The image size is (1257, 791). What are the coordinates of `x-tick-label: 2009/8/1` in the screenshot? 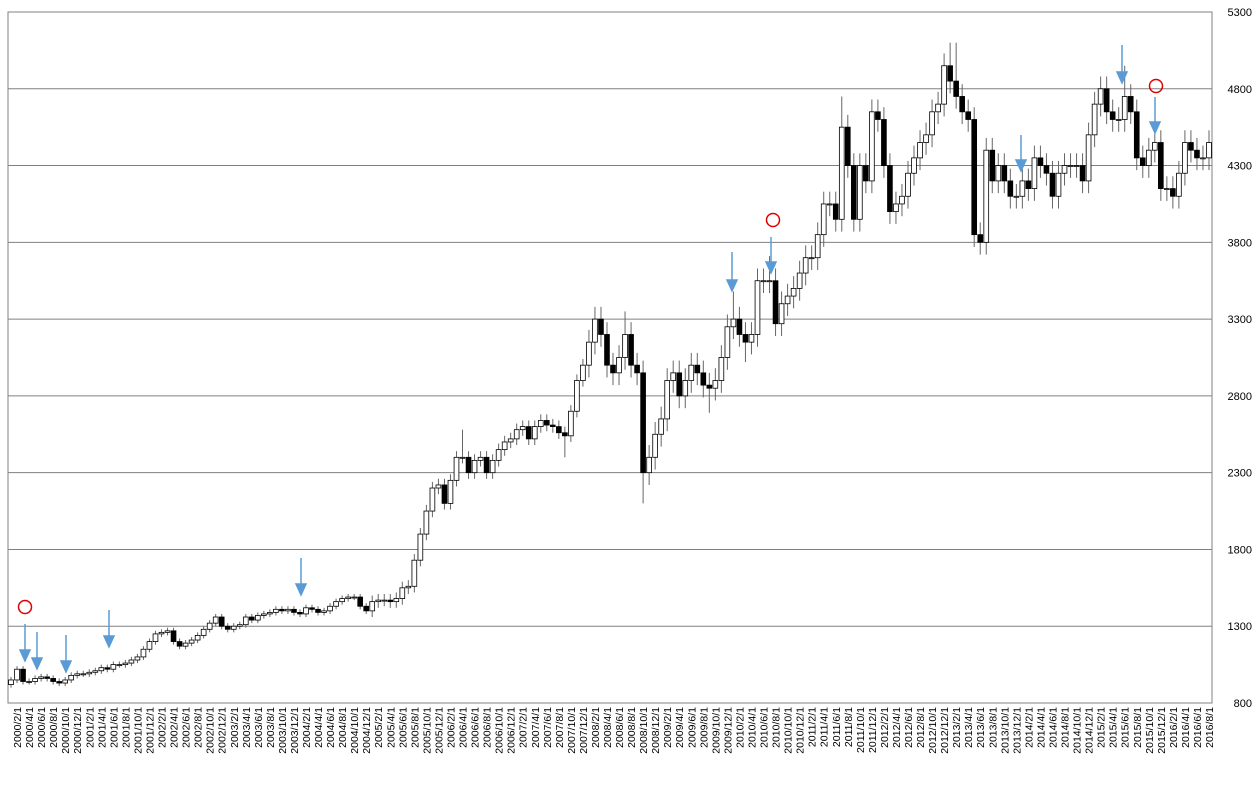 It's located at (704, 727).